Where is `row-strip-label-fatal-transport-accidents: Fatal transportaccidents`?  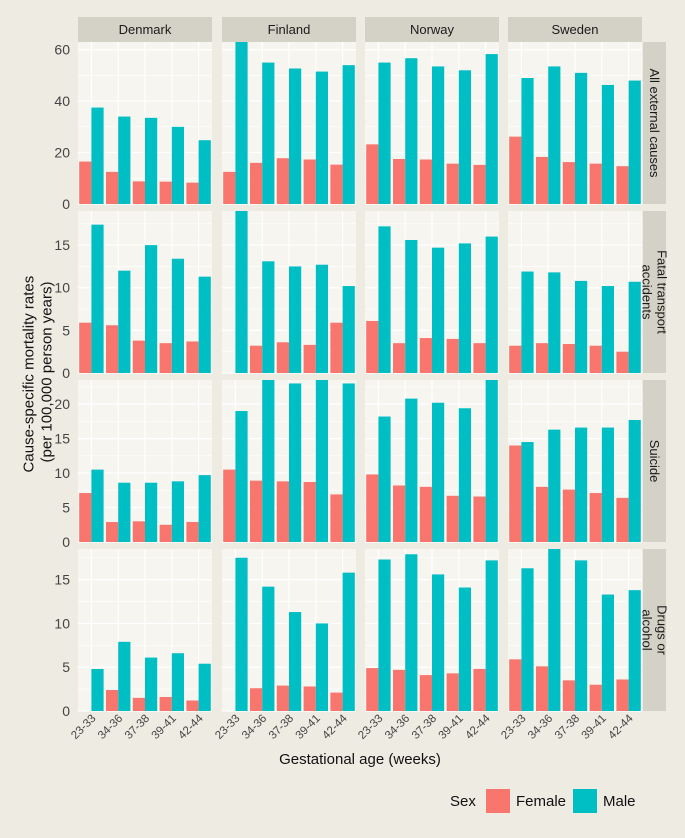
row-strip-label-fatal-transport-accidents: Fatal transportaccidents is located at coordinates (655, 292).